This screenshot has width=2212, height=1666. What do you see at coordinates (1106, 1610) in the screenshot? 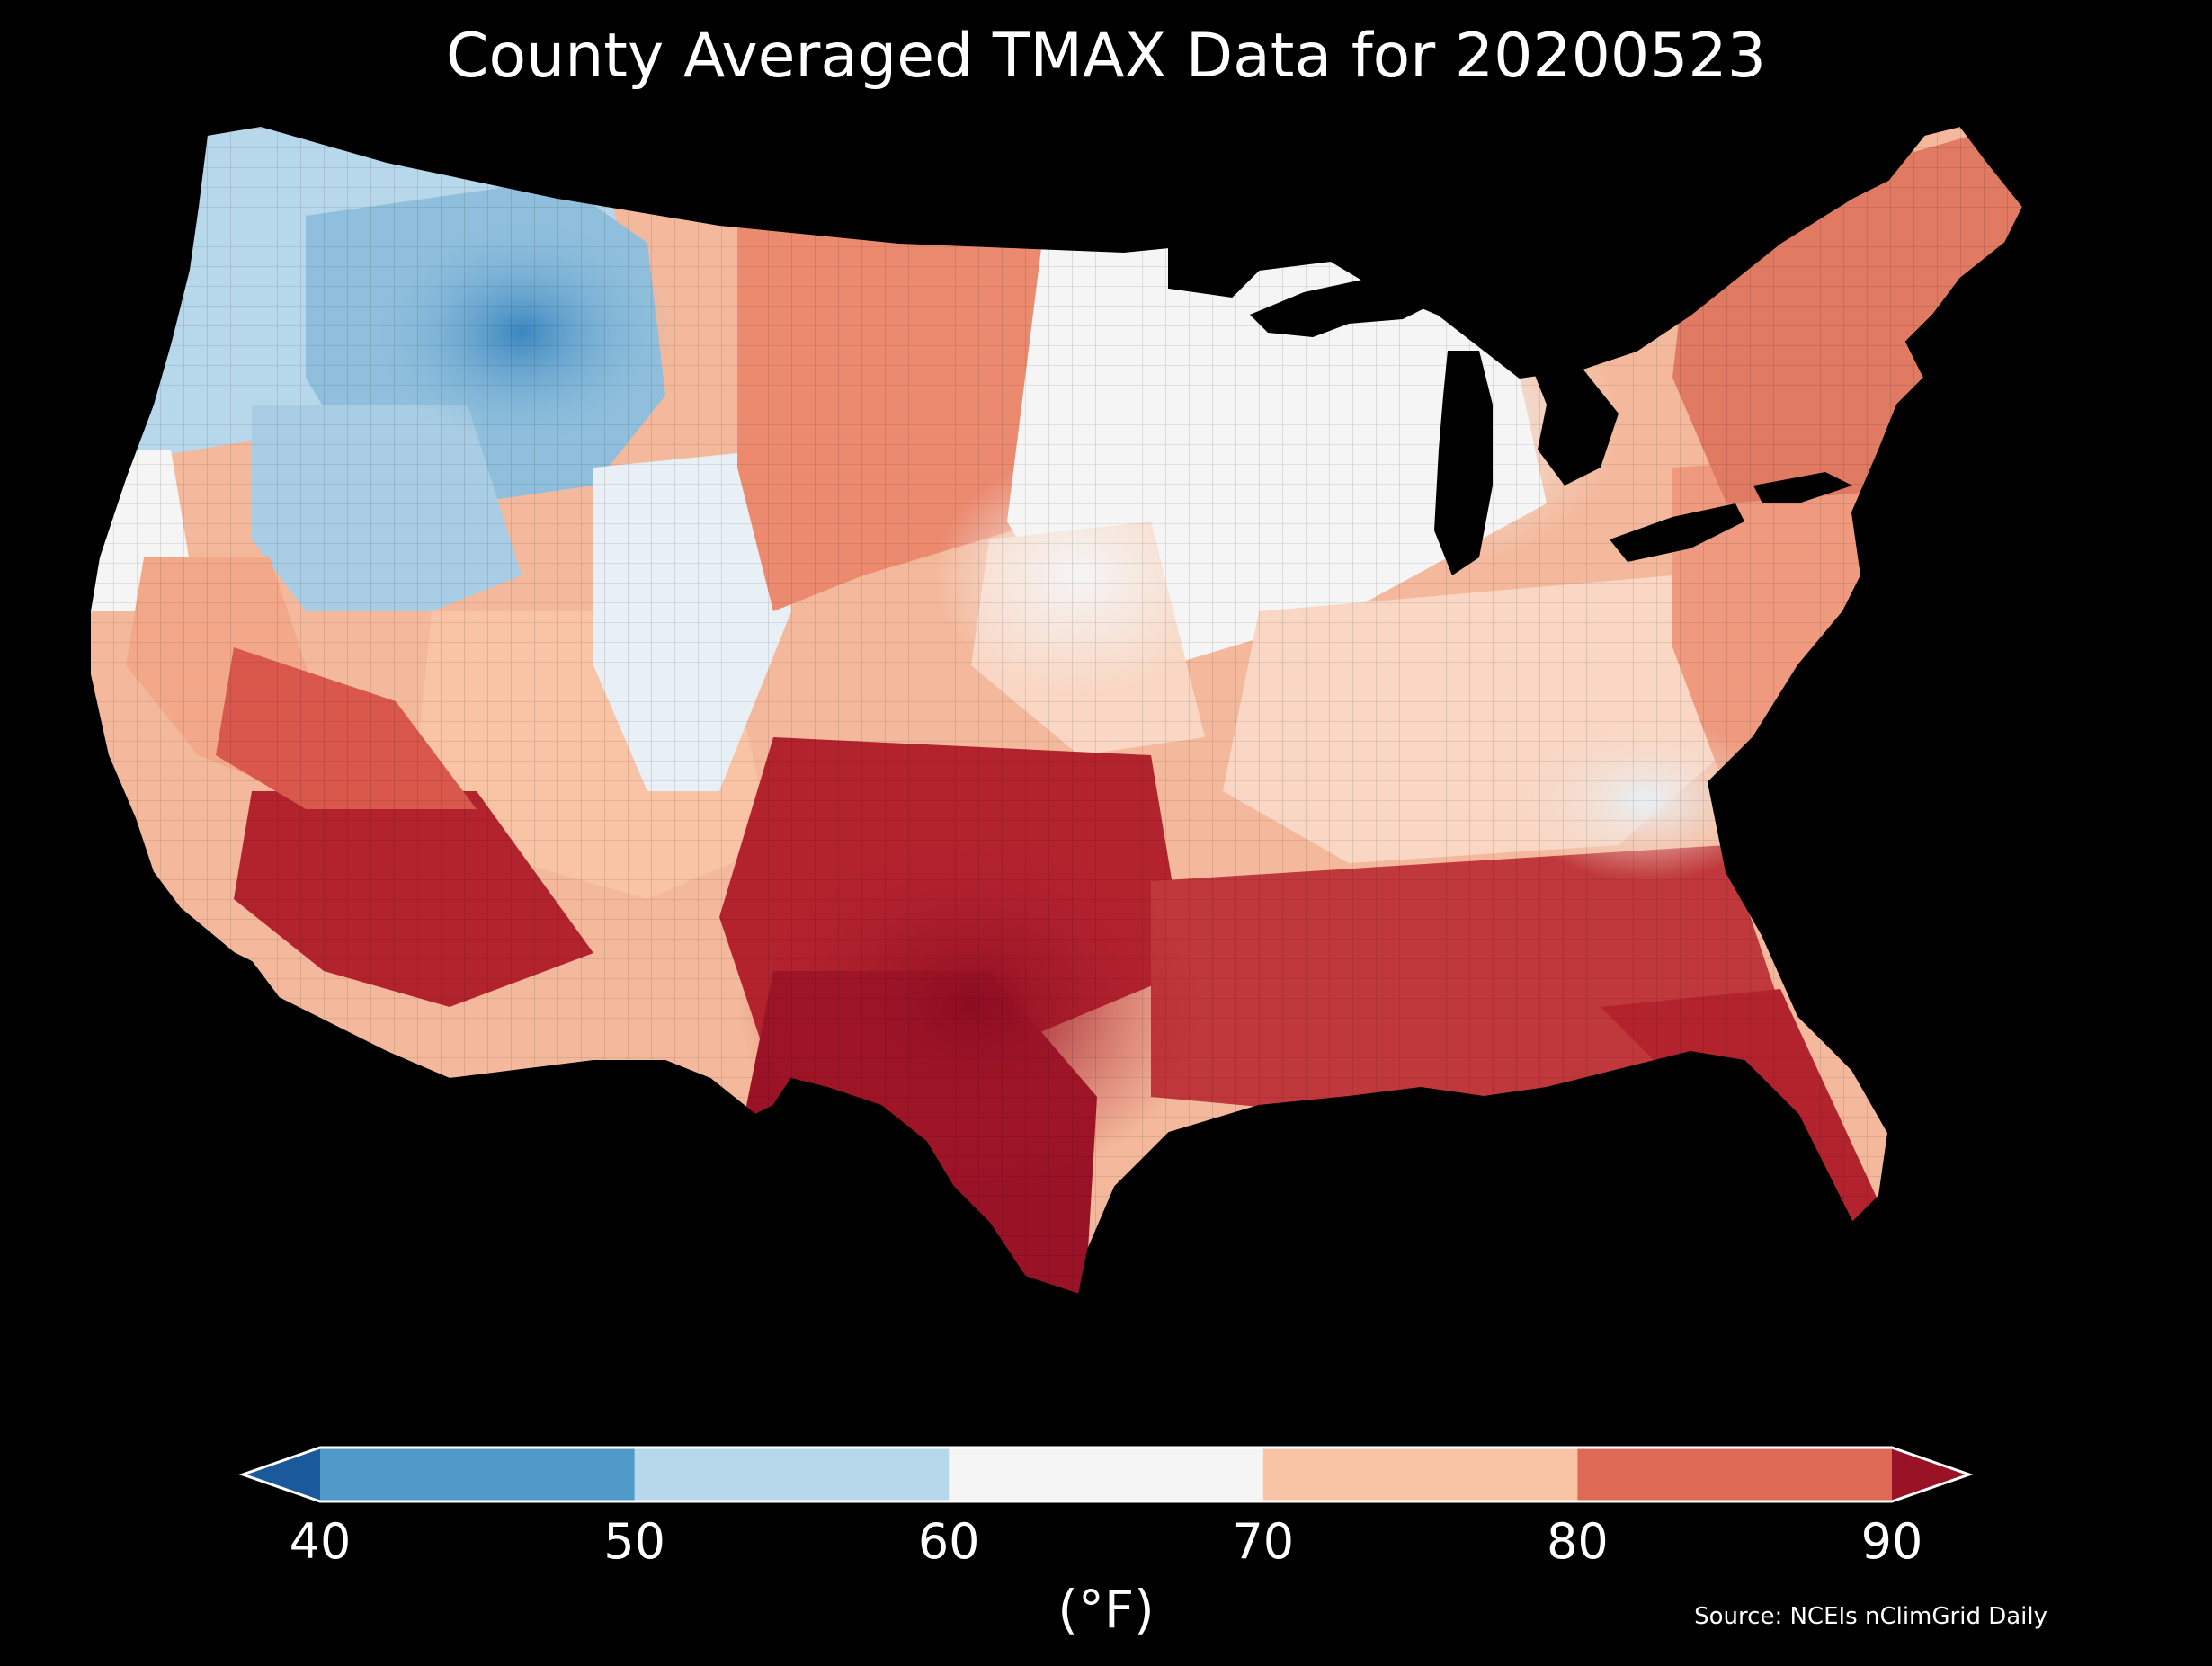
I see `colorbar-unit-label: (°F)` at bounding box center [1106, 1610].